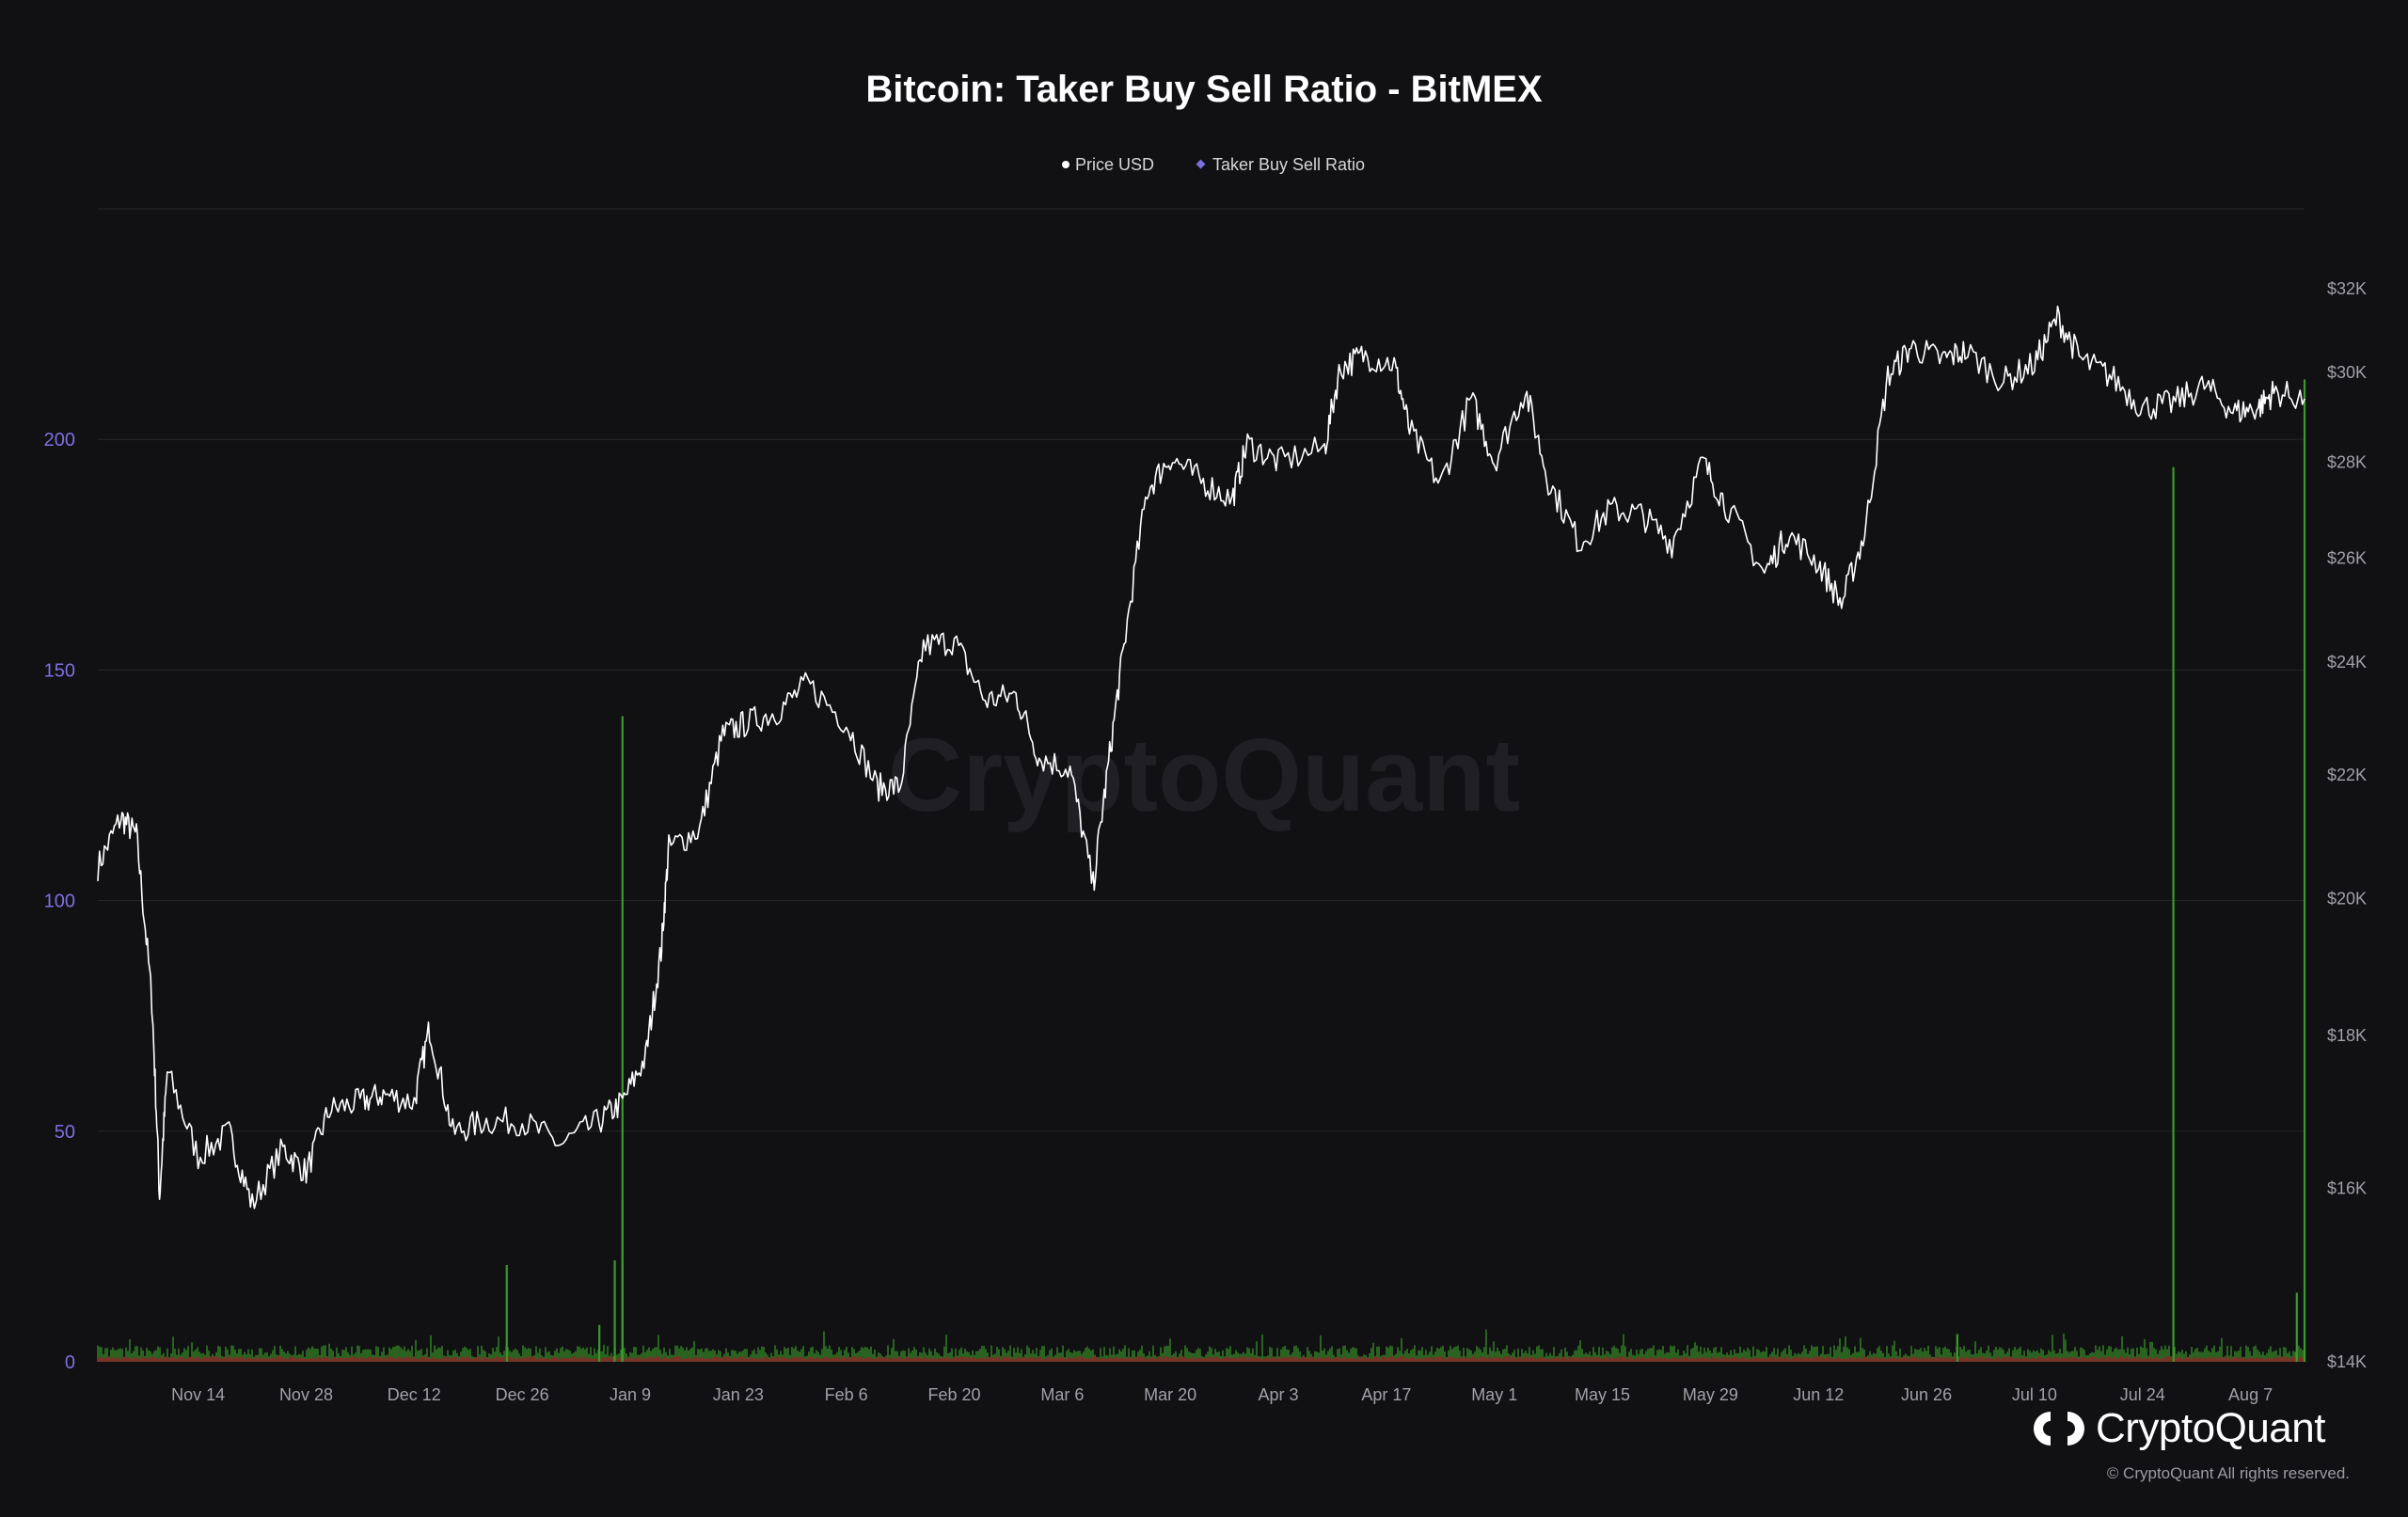  What do you see at coordinates (1201, 1359) in the screenshot?
I see `ratio-below-one` at bounding box center [1201, 1359].